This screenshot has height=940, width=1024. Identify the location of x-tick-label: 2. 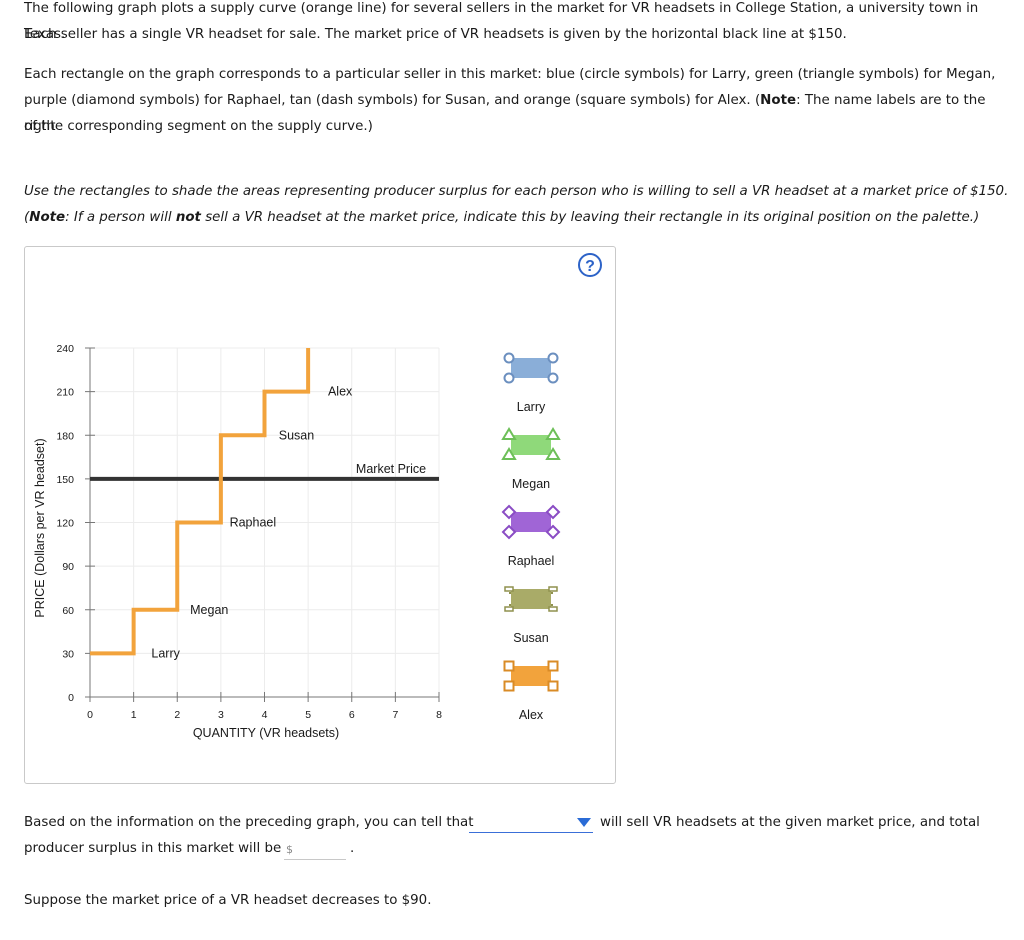
(177, 715).